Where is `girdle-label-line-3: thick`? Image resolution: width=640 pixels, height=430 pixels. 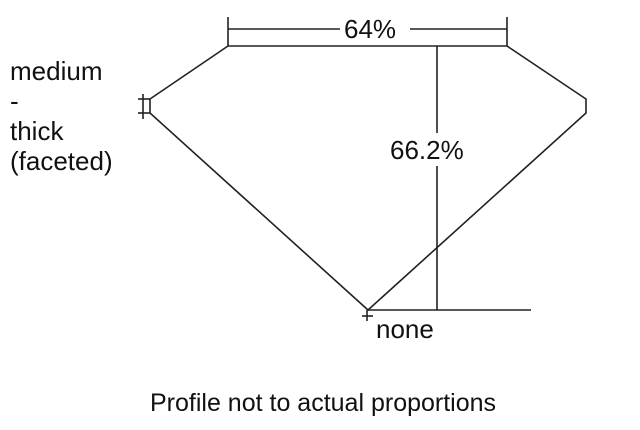
girdle-label-line-3: thick is located at coordinates (37, 131).